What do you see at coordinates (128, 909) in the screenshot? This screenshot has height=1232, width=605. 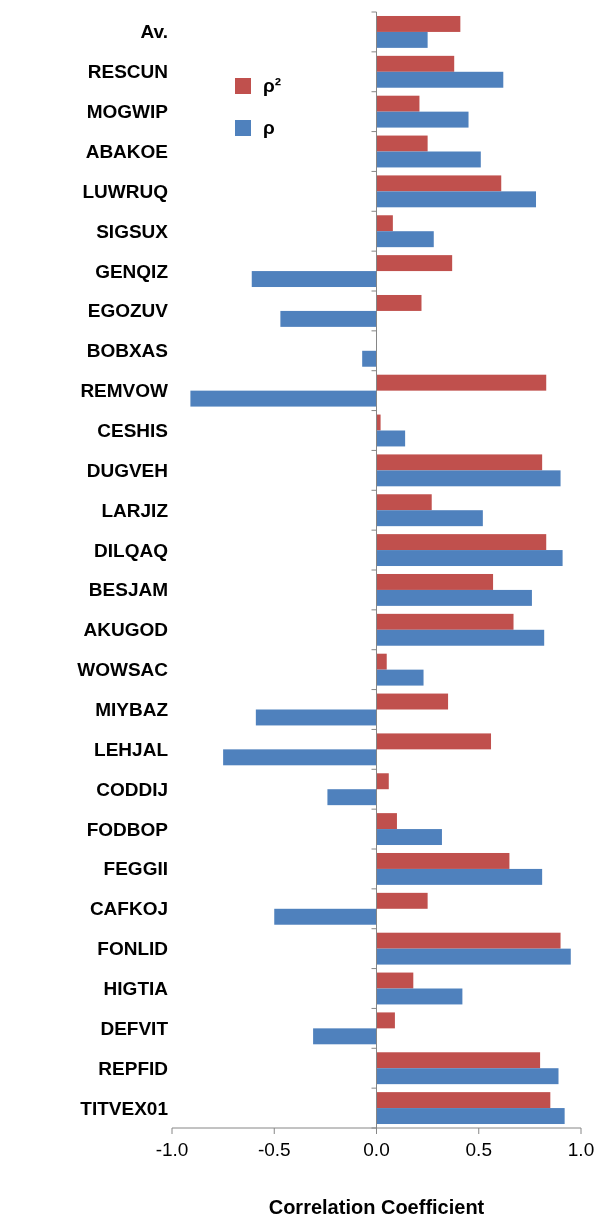 I see `y-tick-label: CAFKOJ` at bounding box center [128, 909].